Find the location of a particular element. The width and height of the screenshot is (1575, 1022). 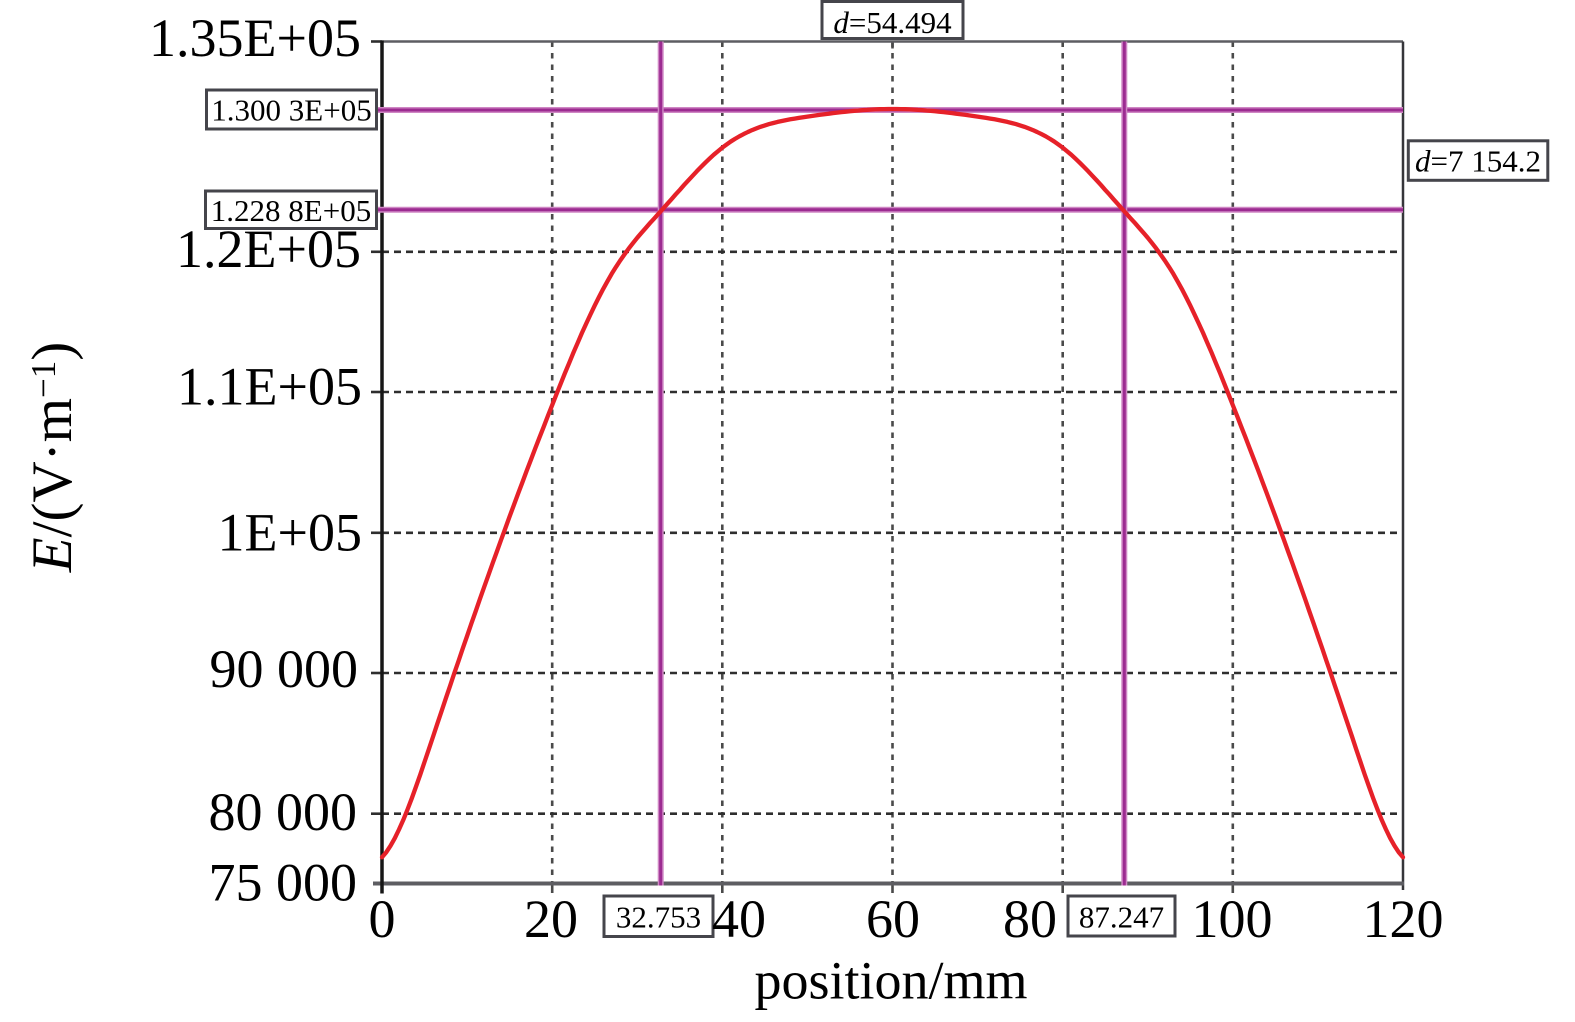

svg-text: 1.2E+05 is located at coordinates (268, 249).